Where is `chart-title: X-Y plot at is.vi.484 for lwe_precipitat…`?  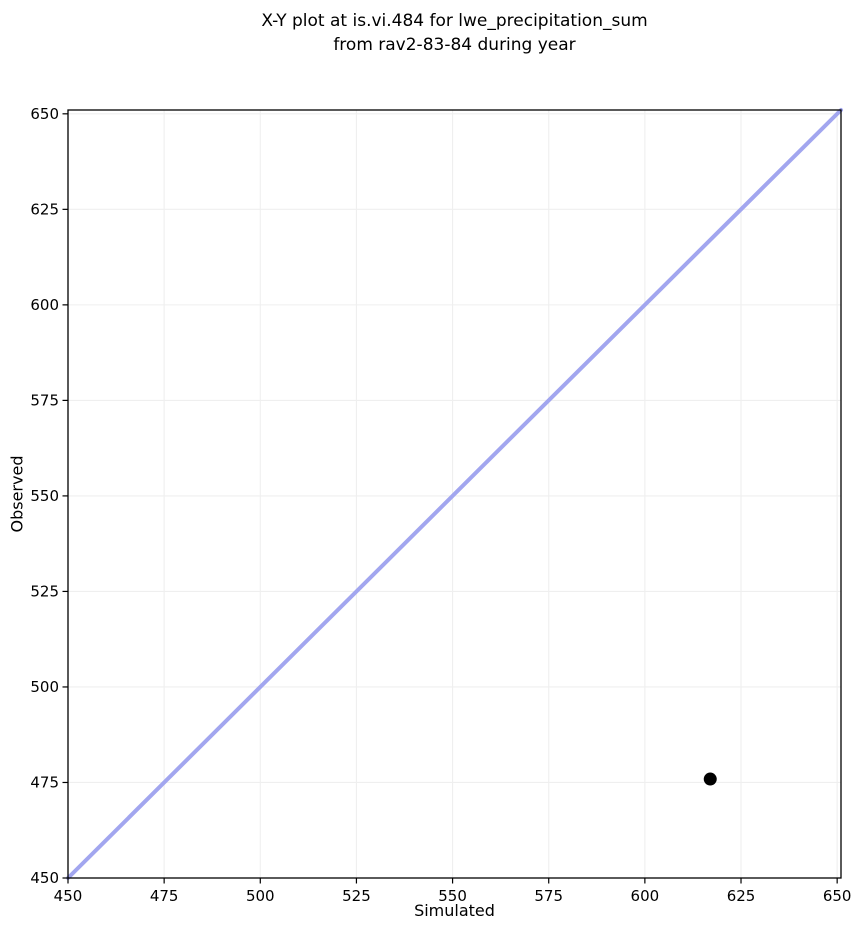 chart-title: X-Y plot at is.vi.484 for lwe_precipitat… is located at coordinates (454, 33).